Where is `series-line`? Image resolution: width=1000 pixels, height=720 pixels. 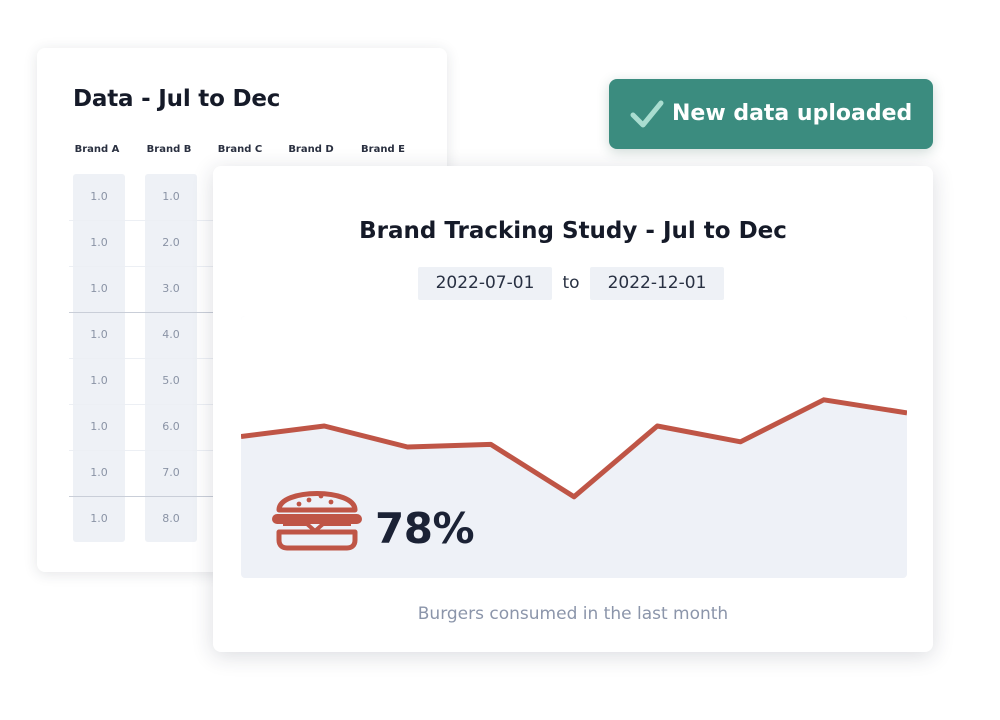
series-line is located at coordinates (574, 448).